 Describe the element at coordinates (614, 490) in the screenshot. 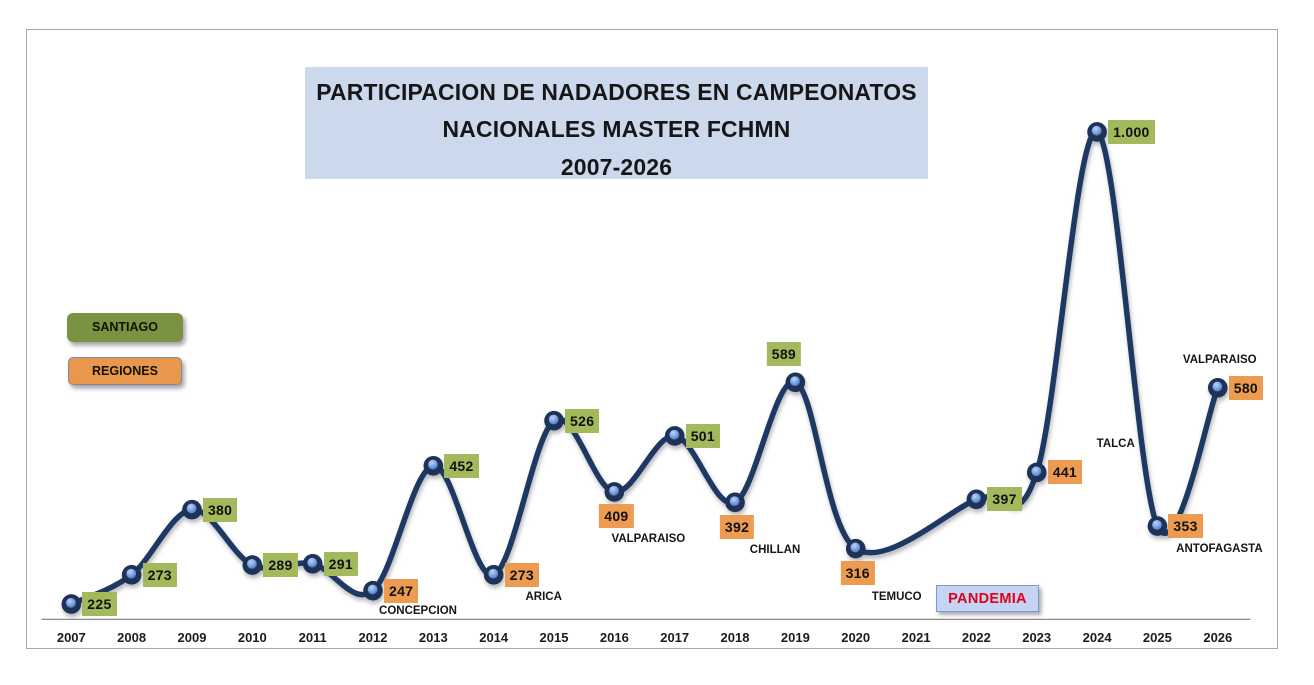

I see `data-point-marker-center-2016` at that location.